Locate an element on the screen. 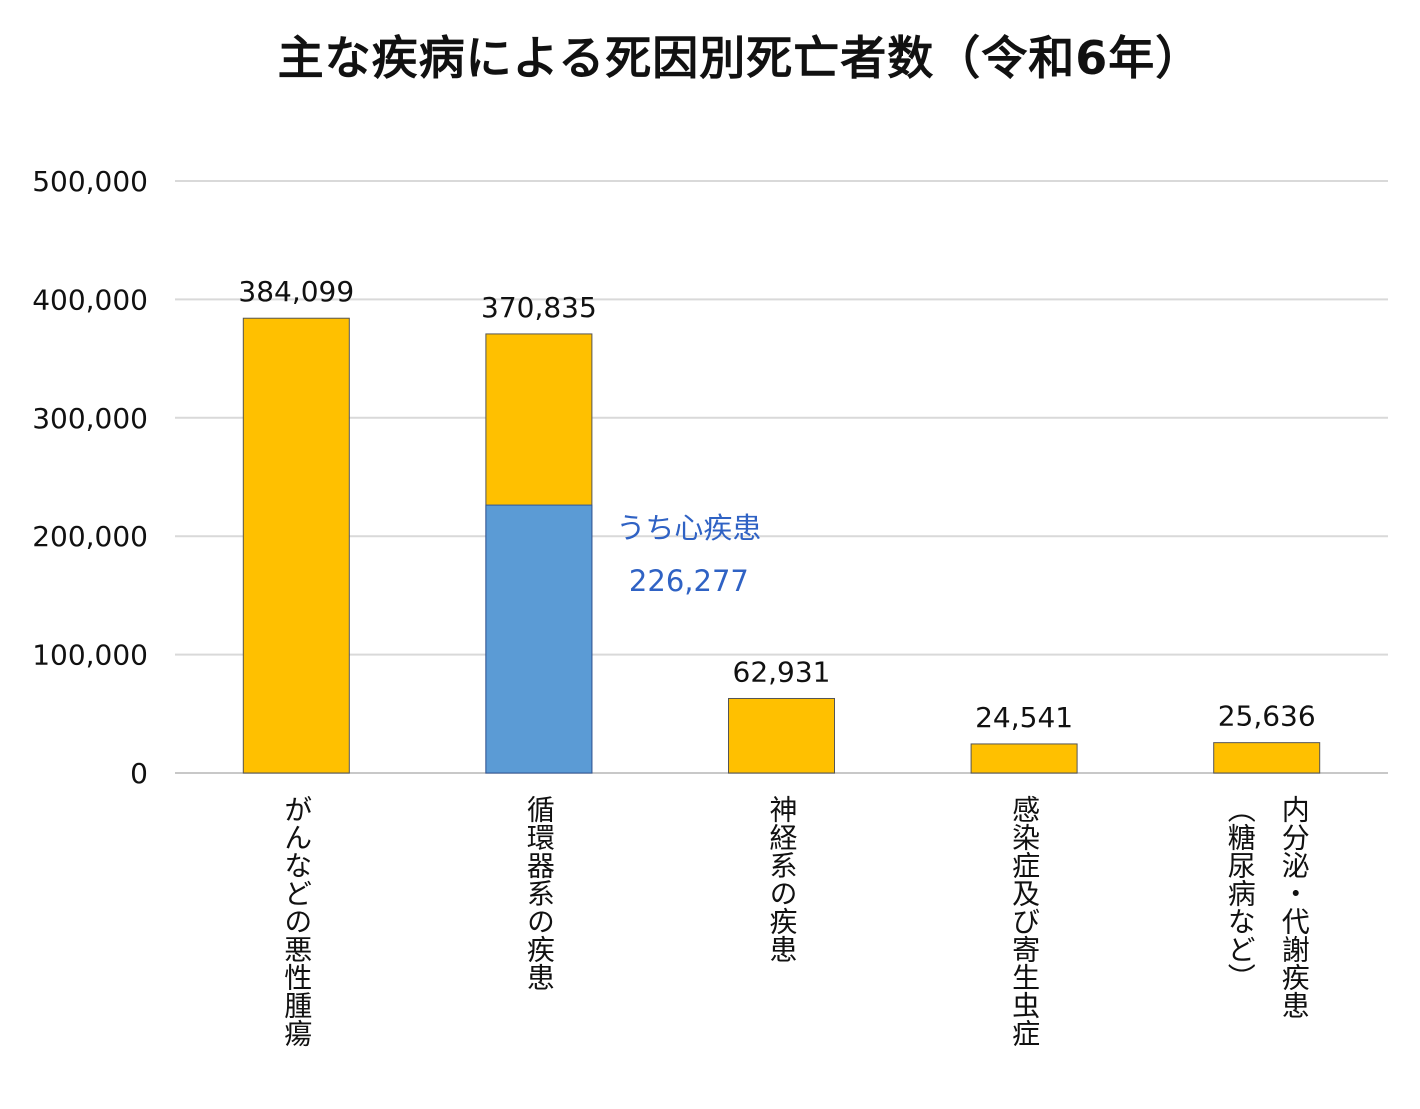 The height and width of the screenshot is (1109, 1420). y-tick-label: 0 is located at coordinates (139, 773).